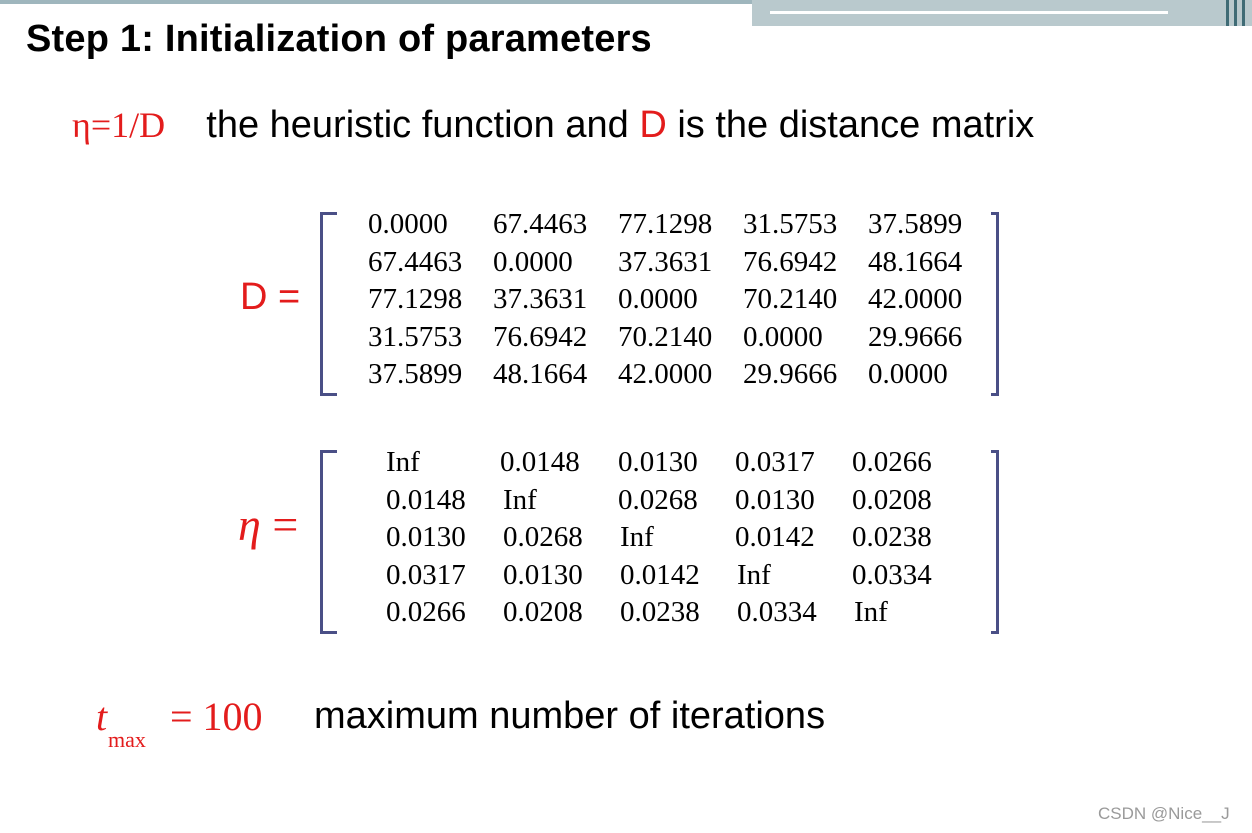  I want to click on D-right-bracket, so click(995, 304).